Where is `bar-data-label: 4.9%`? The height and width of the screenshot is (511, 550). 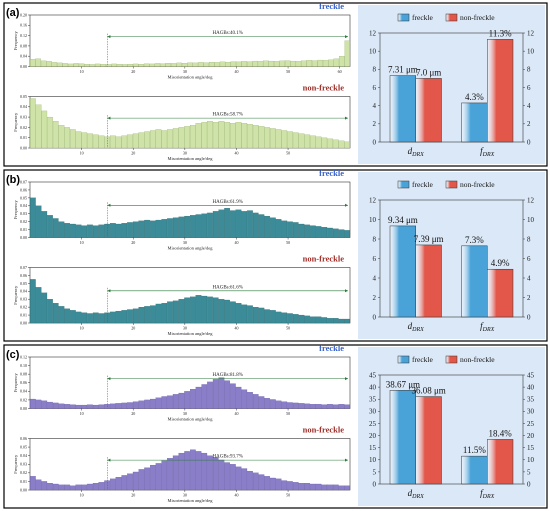 bar-data-label: 4.9% is located at coordinates (500, 263).